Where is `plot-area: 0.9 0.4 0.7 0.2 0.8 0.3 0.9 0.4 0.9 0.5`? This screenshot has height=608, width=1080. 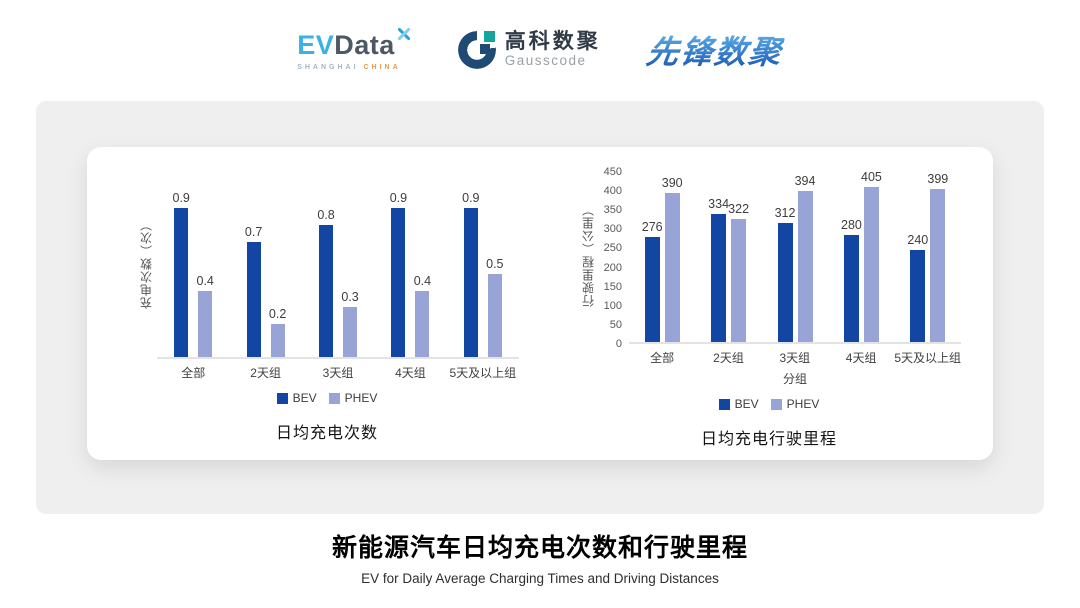
plot-area: 0.9 0.4 0.7 0.2 0.8 0.3 0.9 0.4 0.9 0.5 is located at coordinates (338, 264).